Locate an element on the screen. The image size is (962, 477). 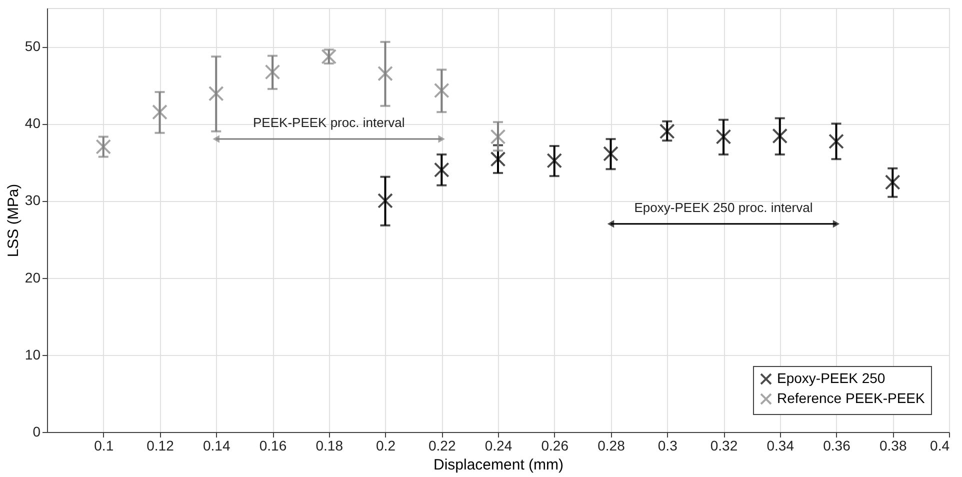
x-axis-title: Displacement (mm) is located at coordinates (498, 465).